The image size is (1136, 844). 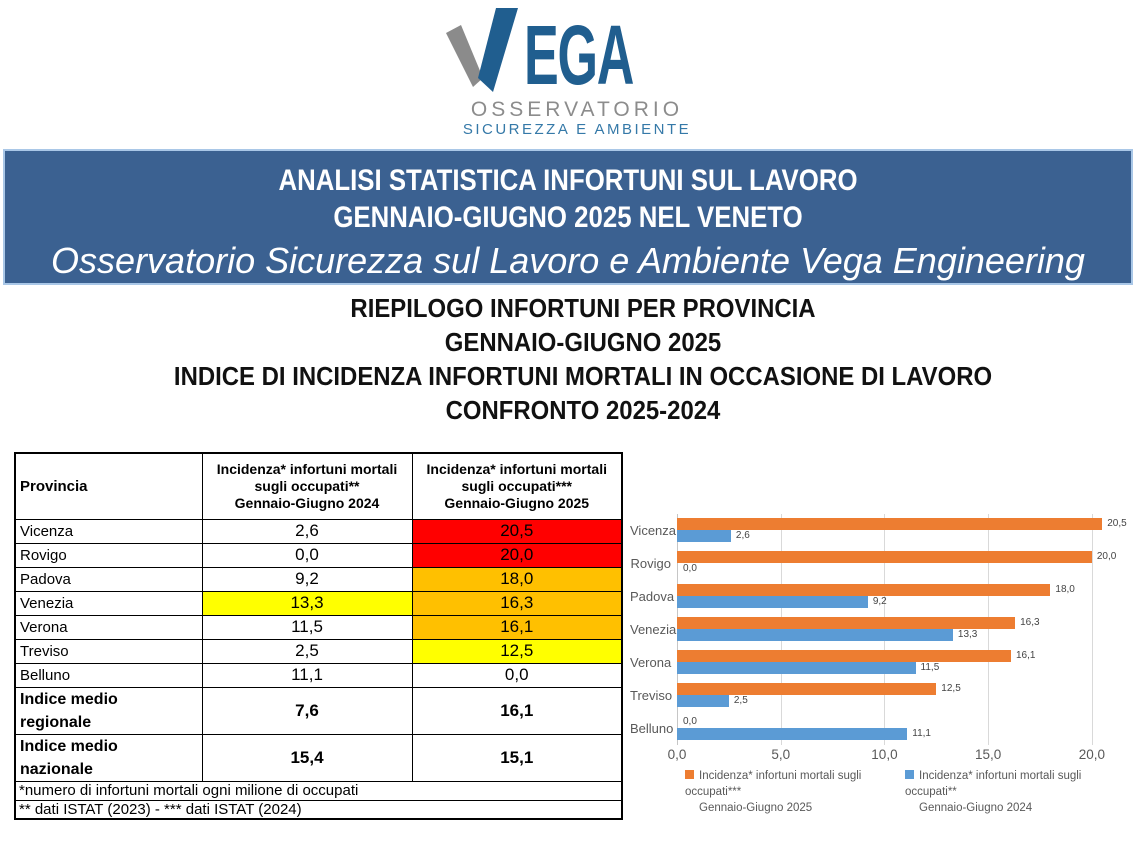 I want to click on x-tick-label: 15,0, so click(x=988, y=754).